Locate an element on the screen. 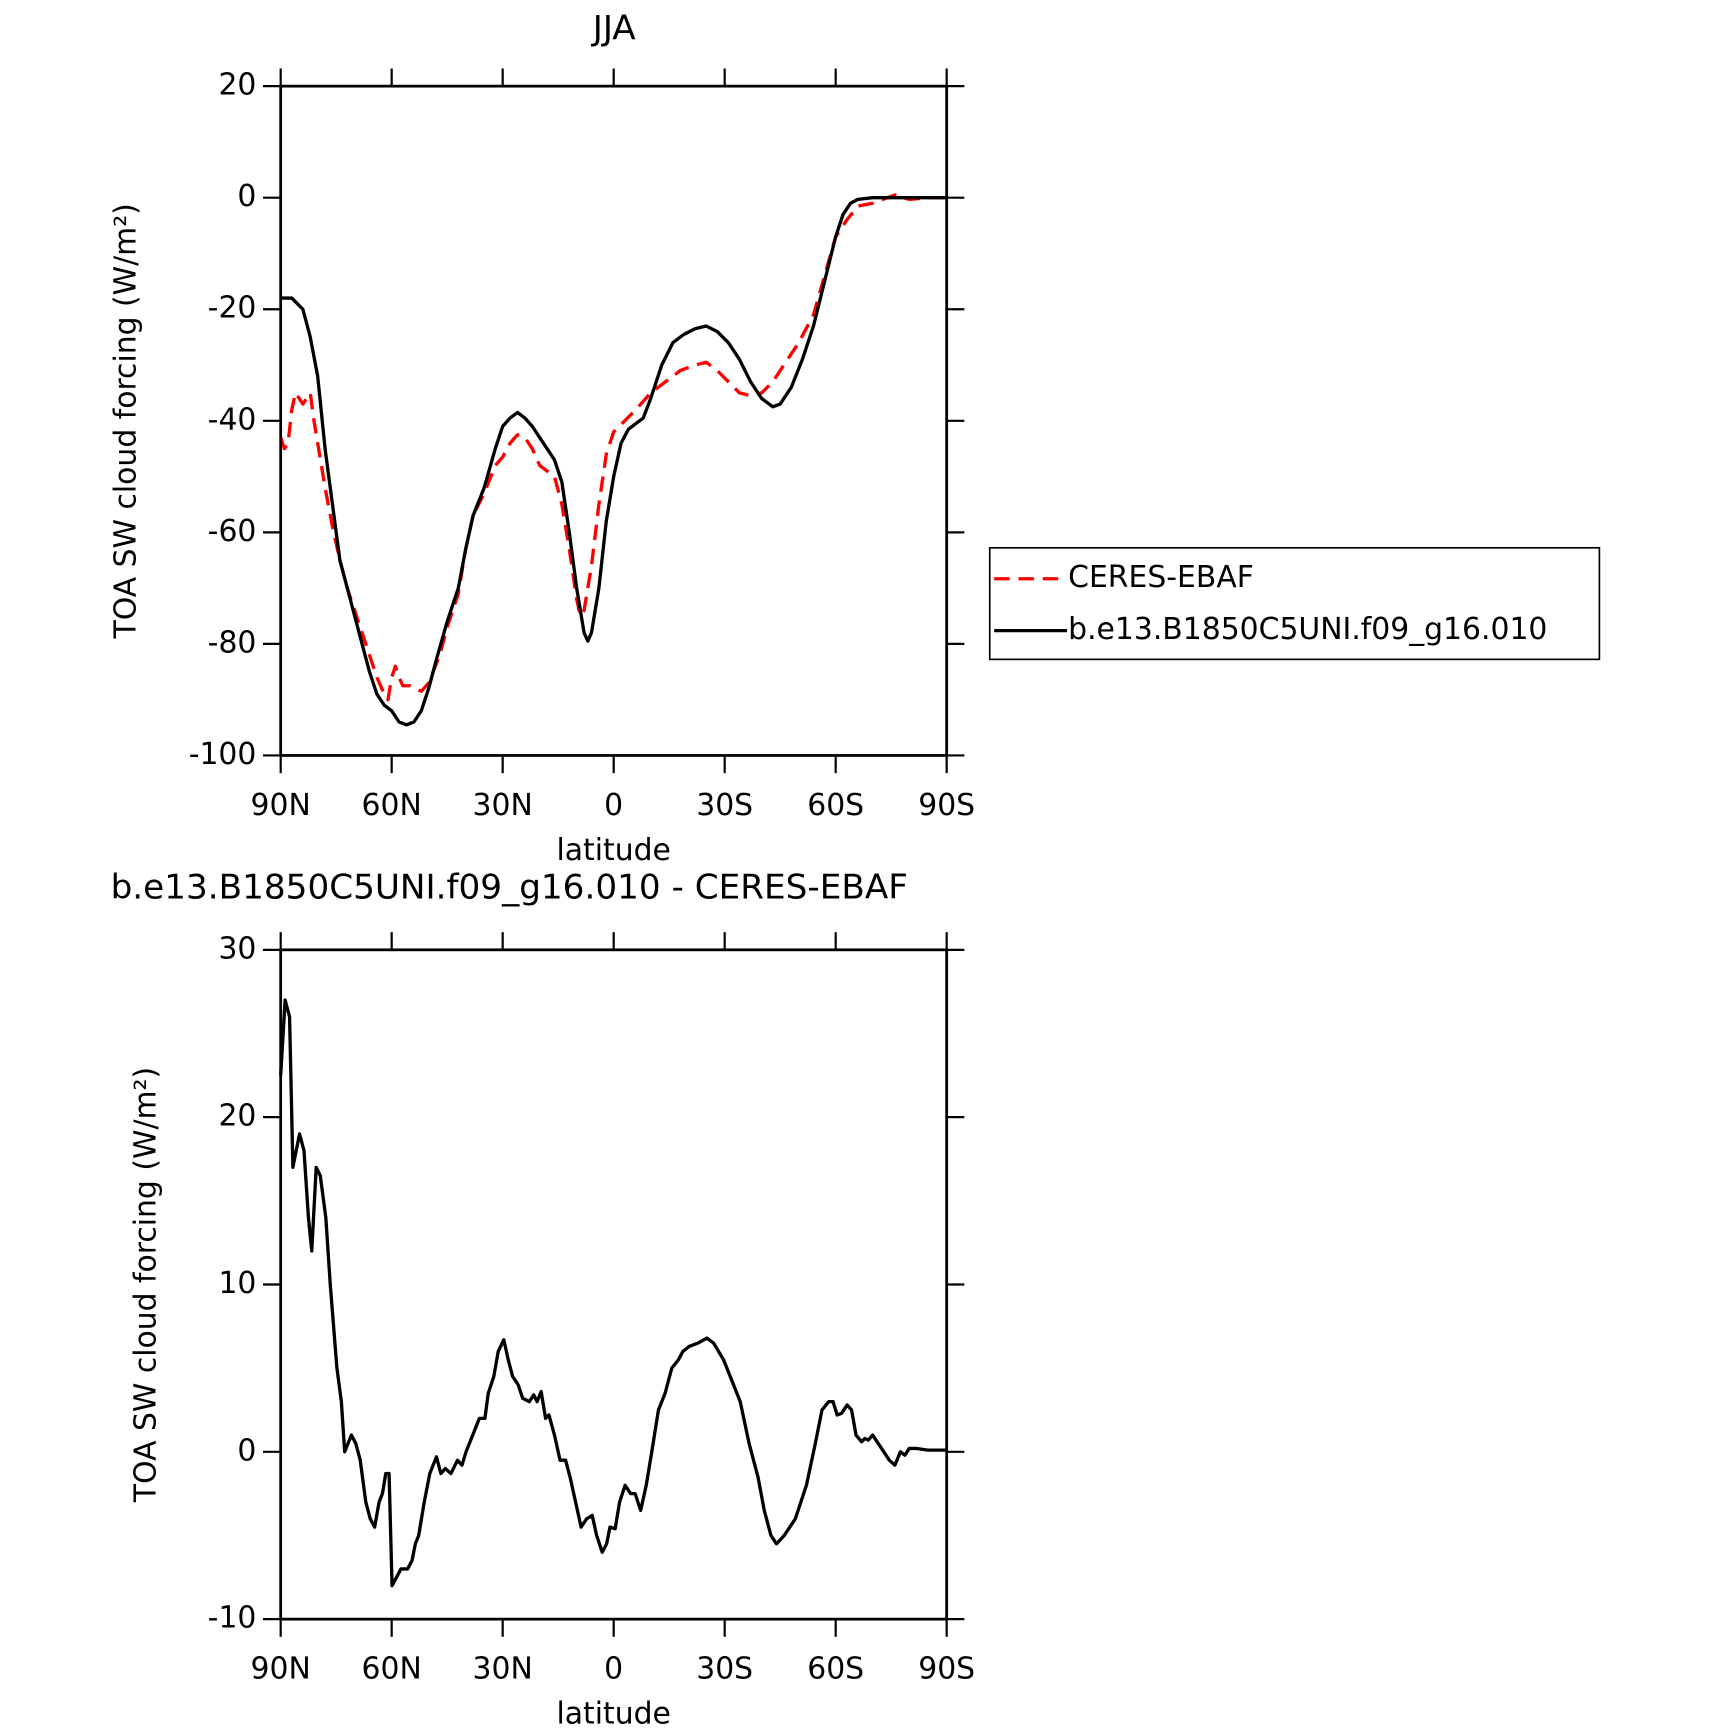 This screenshot has height=1734, width=1710. chart-title: JJA is located at coordinates (614, 28).